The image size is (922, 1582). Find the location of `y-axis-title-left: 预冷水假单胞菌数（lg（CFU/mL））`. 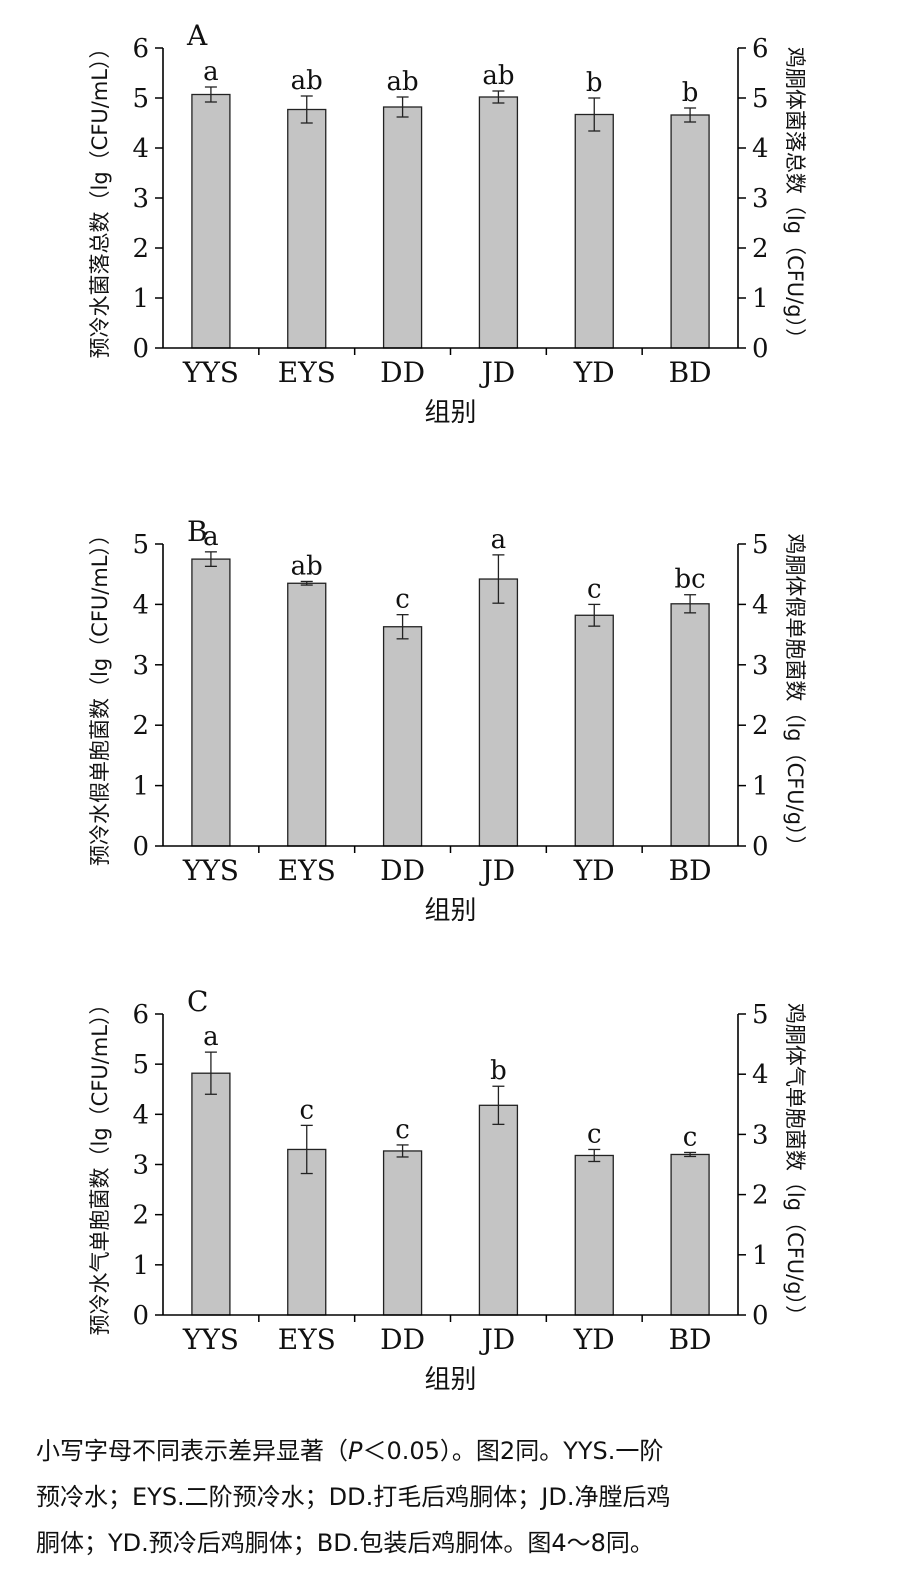

y-axis-title-left: 预冷水假单胞菌数（lg（CFU/mL）） is located at coordinates (100, 695).